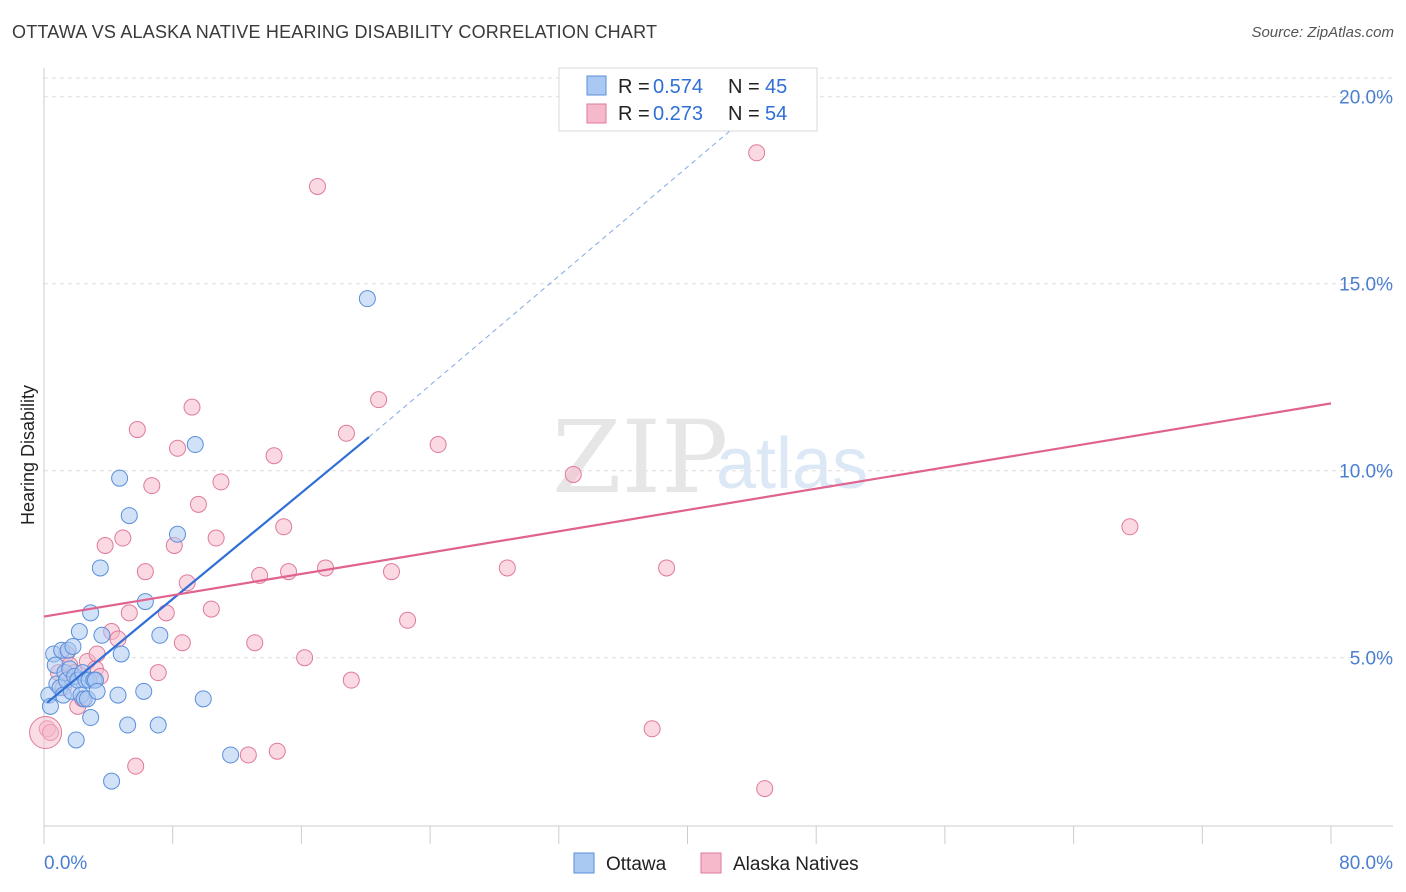 Image resolution: width=1406 pixels, height=892 pixels. I want to click on source-label: Source: ZipAtlas.com, so click(1322, 32).